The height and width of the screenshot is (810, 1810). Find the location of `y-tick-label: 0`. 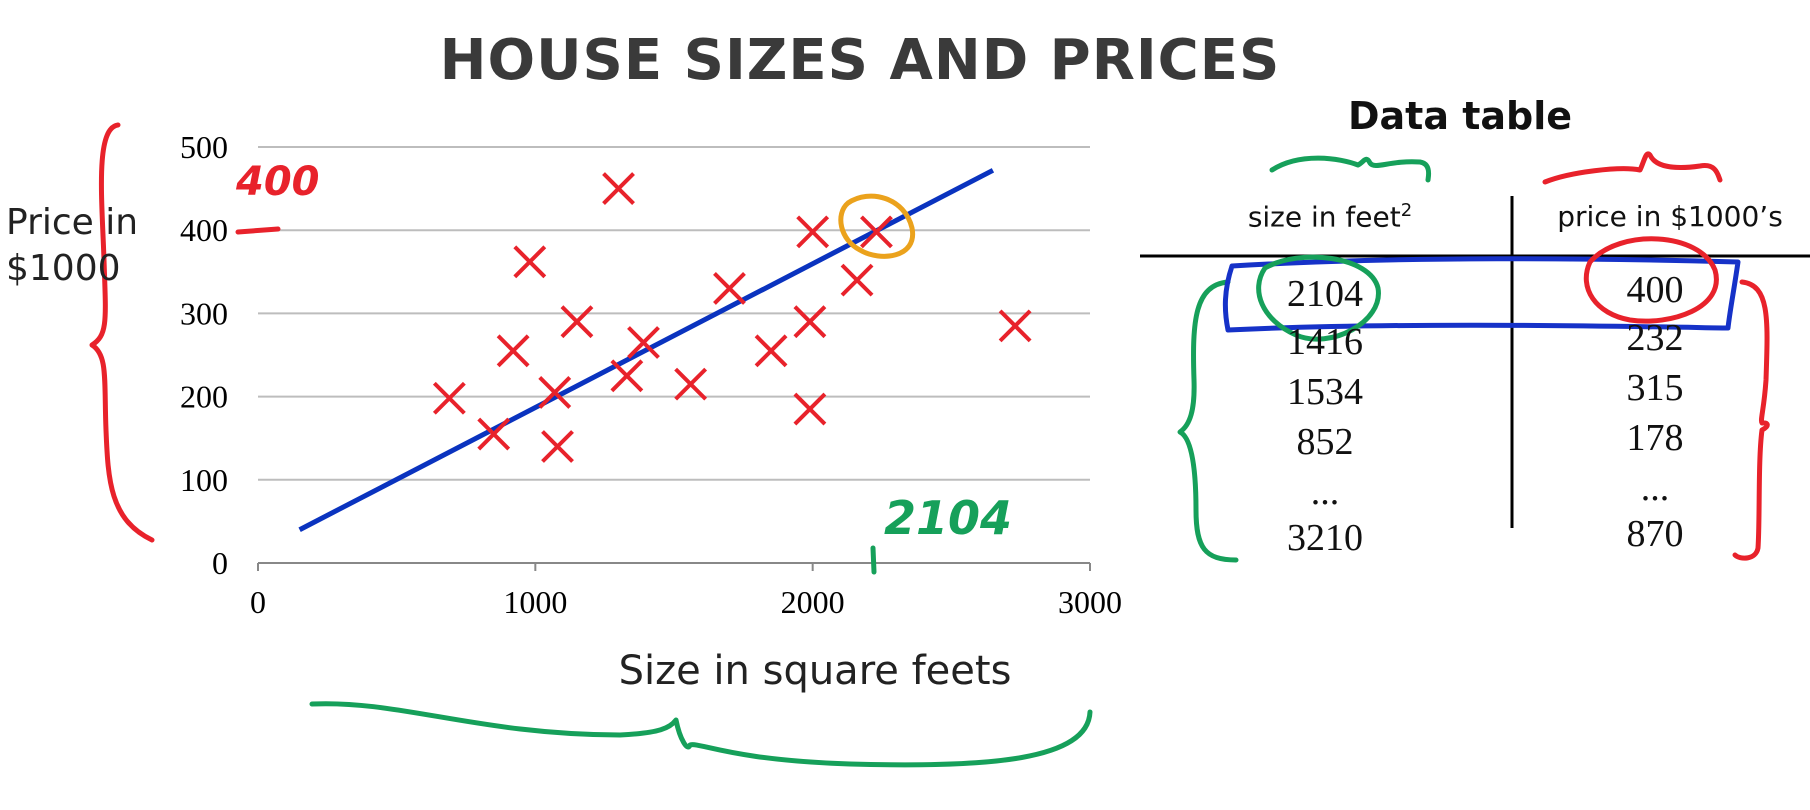

y-tick-label: 0 is located at coordinates (220, 563).